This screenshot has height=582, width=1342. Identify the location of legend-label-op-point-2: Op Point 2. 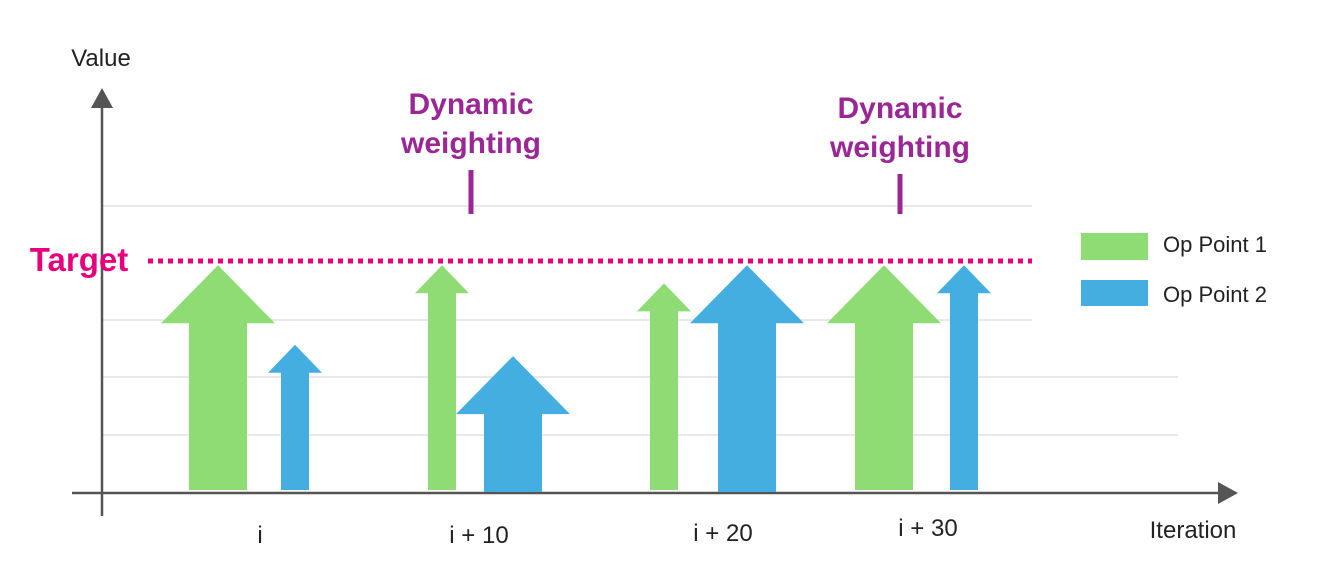
(1215, 294).